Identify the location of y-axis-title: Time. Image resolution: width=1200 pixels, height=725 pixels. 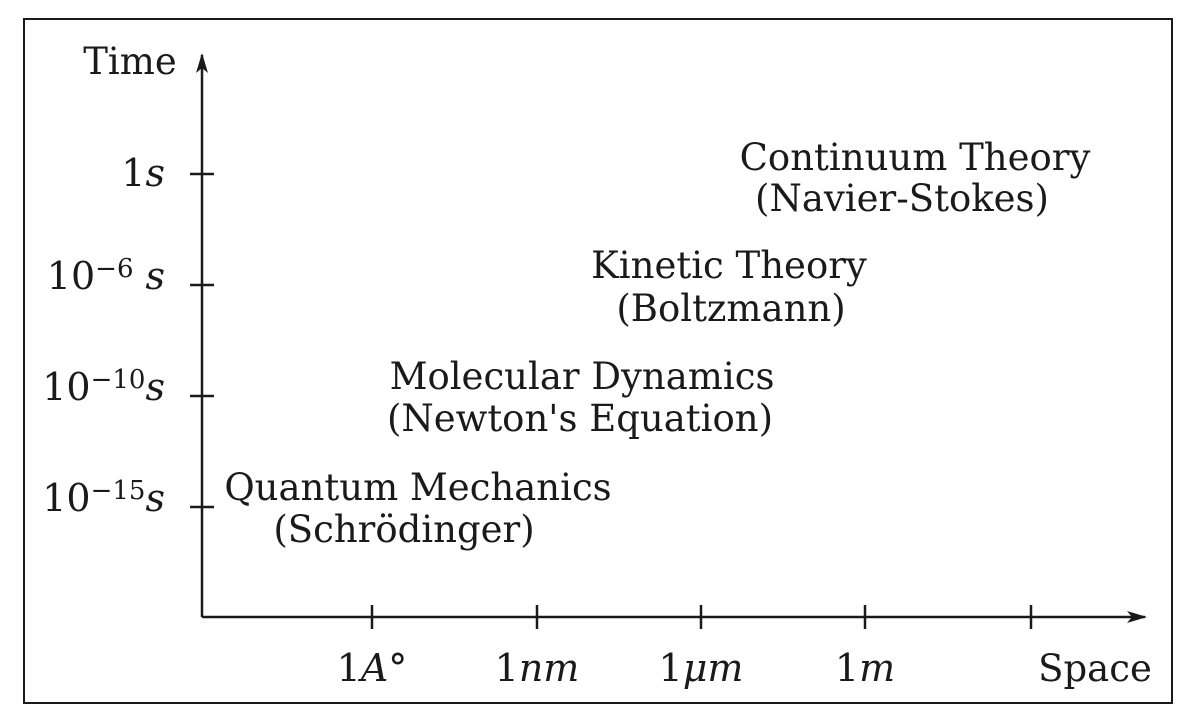
(130, 61).